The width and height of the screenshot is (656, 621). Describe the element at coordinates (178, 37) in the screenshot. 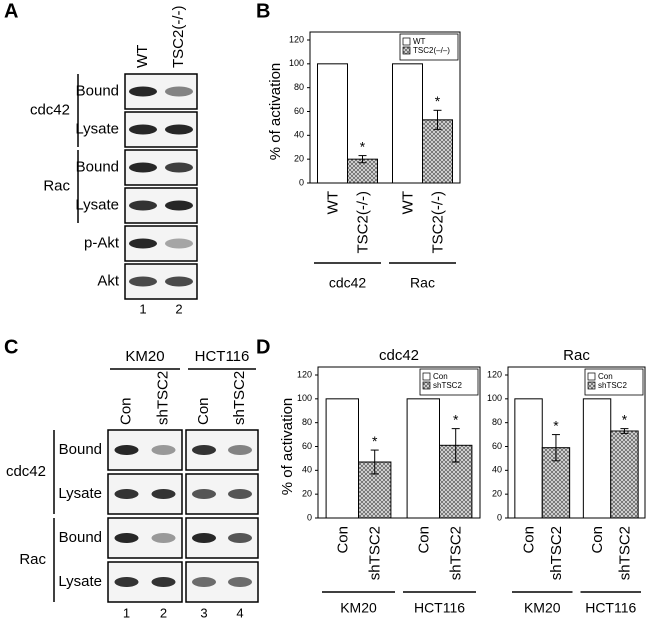

I see `lane-label: TSC2(-/-)` at that location.